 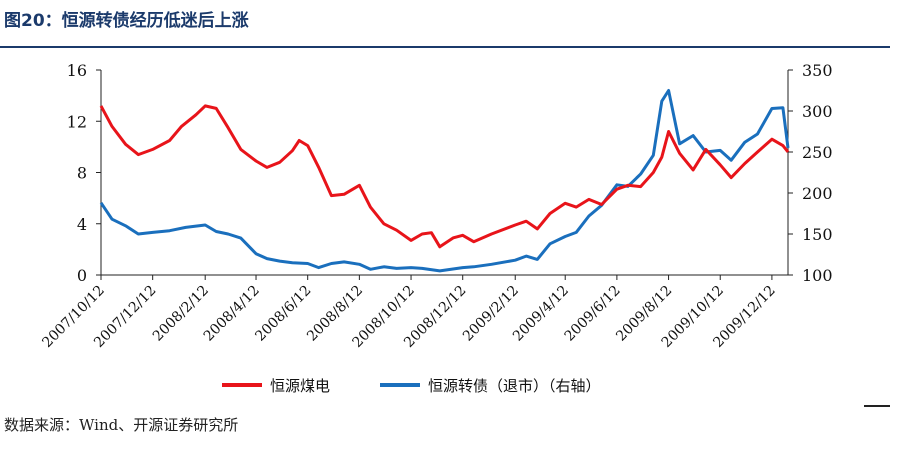 What do you see at coordinates (514, 386) in the screenshot?
I see `legend-label-hengyuan-convertible: 恒源转债（退市）（右轴）` at bounding box center [514, 386].